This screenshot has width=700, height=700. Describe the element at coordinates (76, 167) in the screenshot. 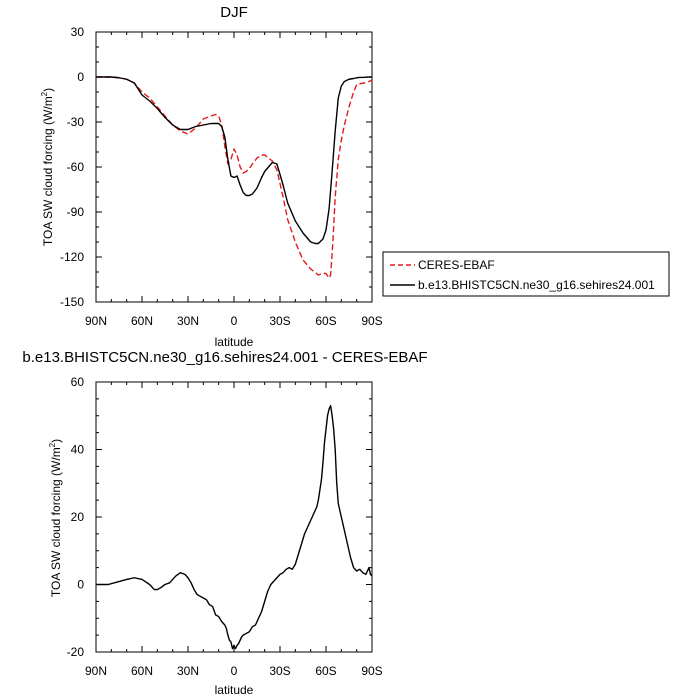

I see `top-ytick-label: -60` at that location.